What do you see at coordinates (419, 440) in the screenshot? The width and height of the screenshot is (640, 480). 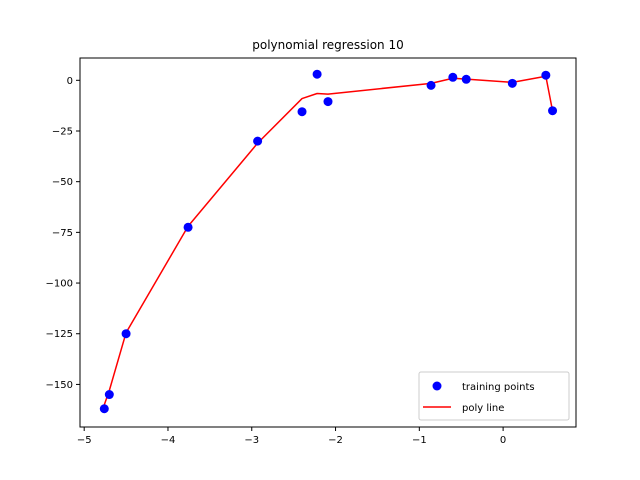 I see `x-tick-label: −1` at bounding box center [419, 440].